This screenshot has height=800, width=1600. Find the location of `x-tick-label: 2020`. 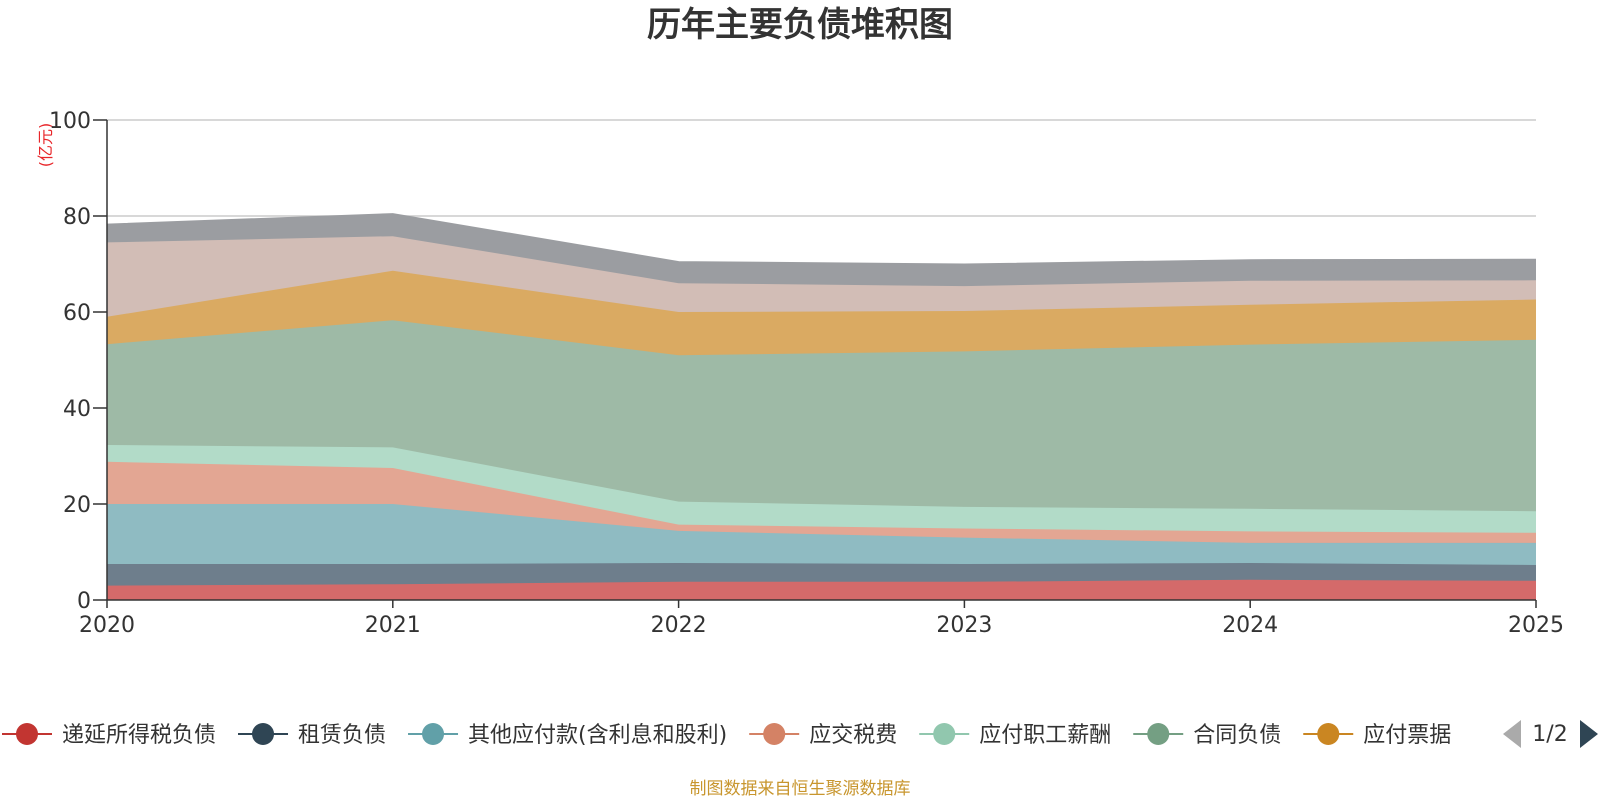

x-tick-label: 2020 is located at coordinates (107, 625).